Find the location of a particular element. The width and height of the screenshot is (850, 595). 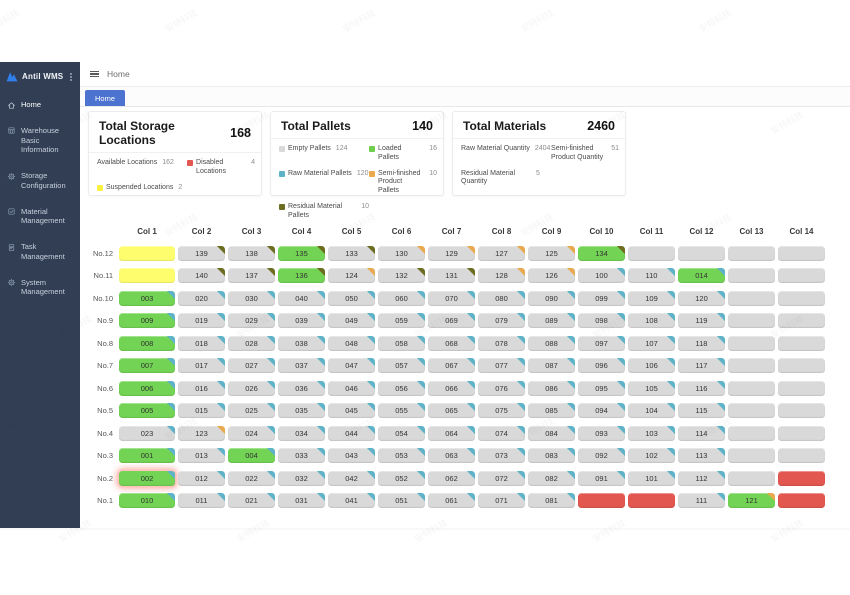

location-cell: 097 is located at coordinates (601, 343).